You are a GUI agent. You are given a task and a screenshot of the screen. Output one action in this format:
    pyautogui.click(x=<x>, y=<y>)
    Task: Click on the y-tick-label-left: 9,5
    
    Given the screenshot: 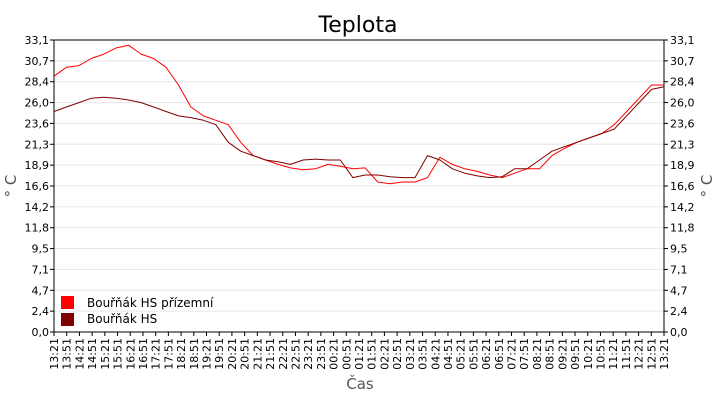 What is the action you would take?
    pyautogui.click(x=41, y=249)
    